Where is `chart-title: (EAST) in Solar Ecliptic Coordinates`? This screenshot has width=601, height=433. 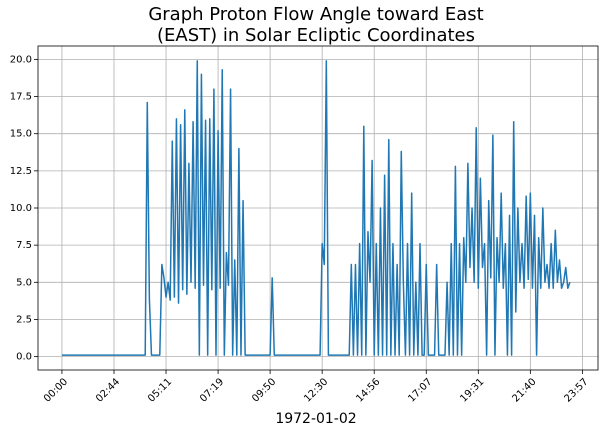 chart-title: (EAST) in Solar Ecliptic Coordinates is located at coordinates (316, 35).